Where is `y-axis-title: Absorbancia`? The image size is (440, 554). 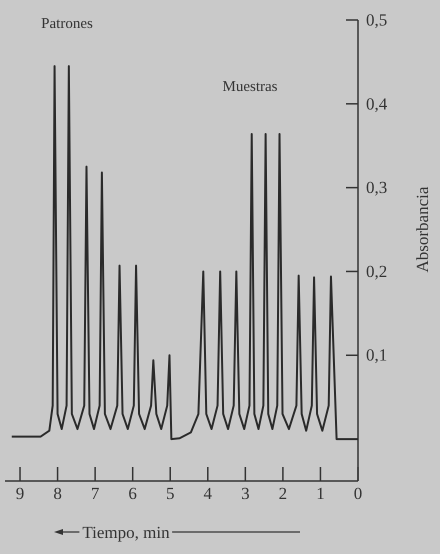 y-axis-title: Absorbancia is located at coordinates (422, 229).